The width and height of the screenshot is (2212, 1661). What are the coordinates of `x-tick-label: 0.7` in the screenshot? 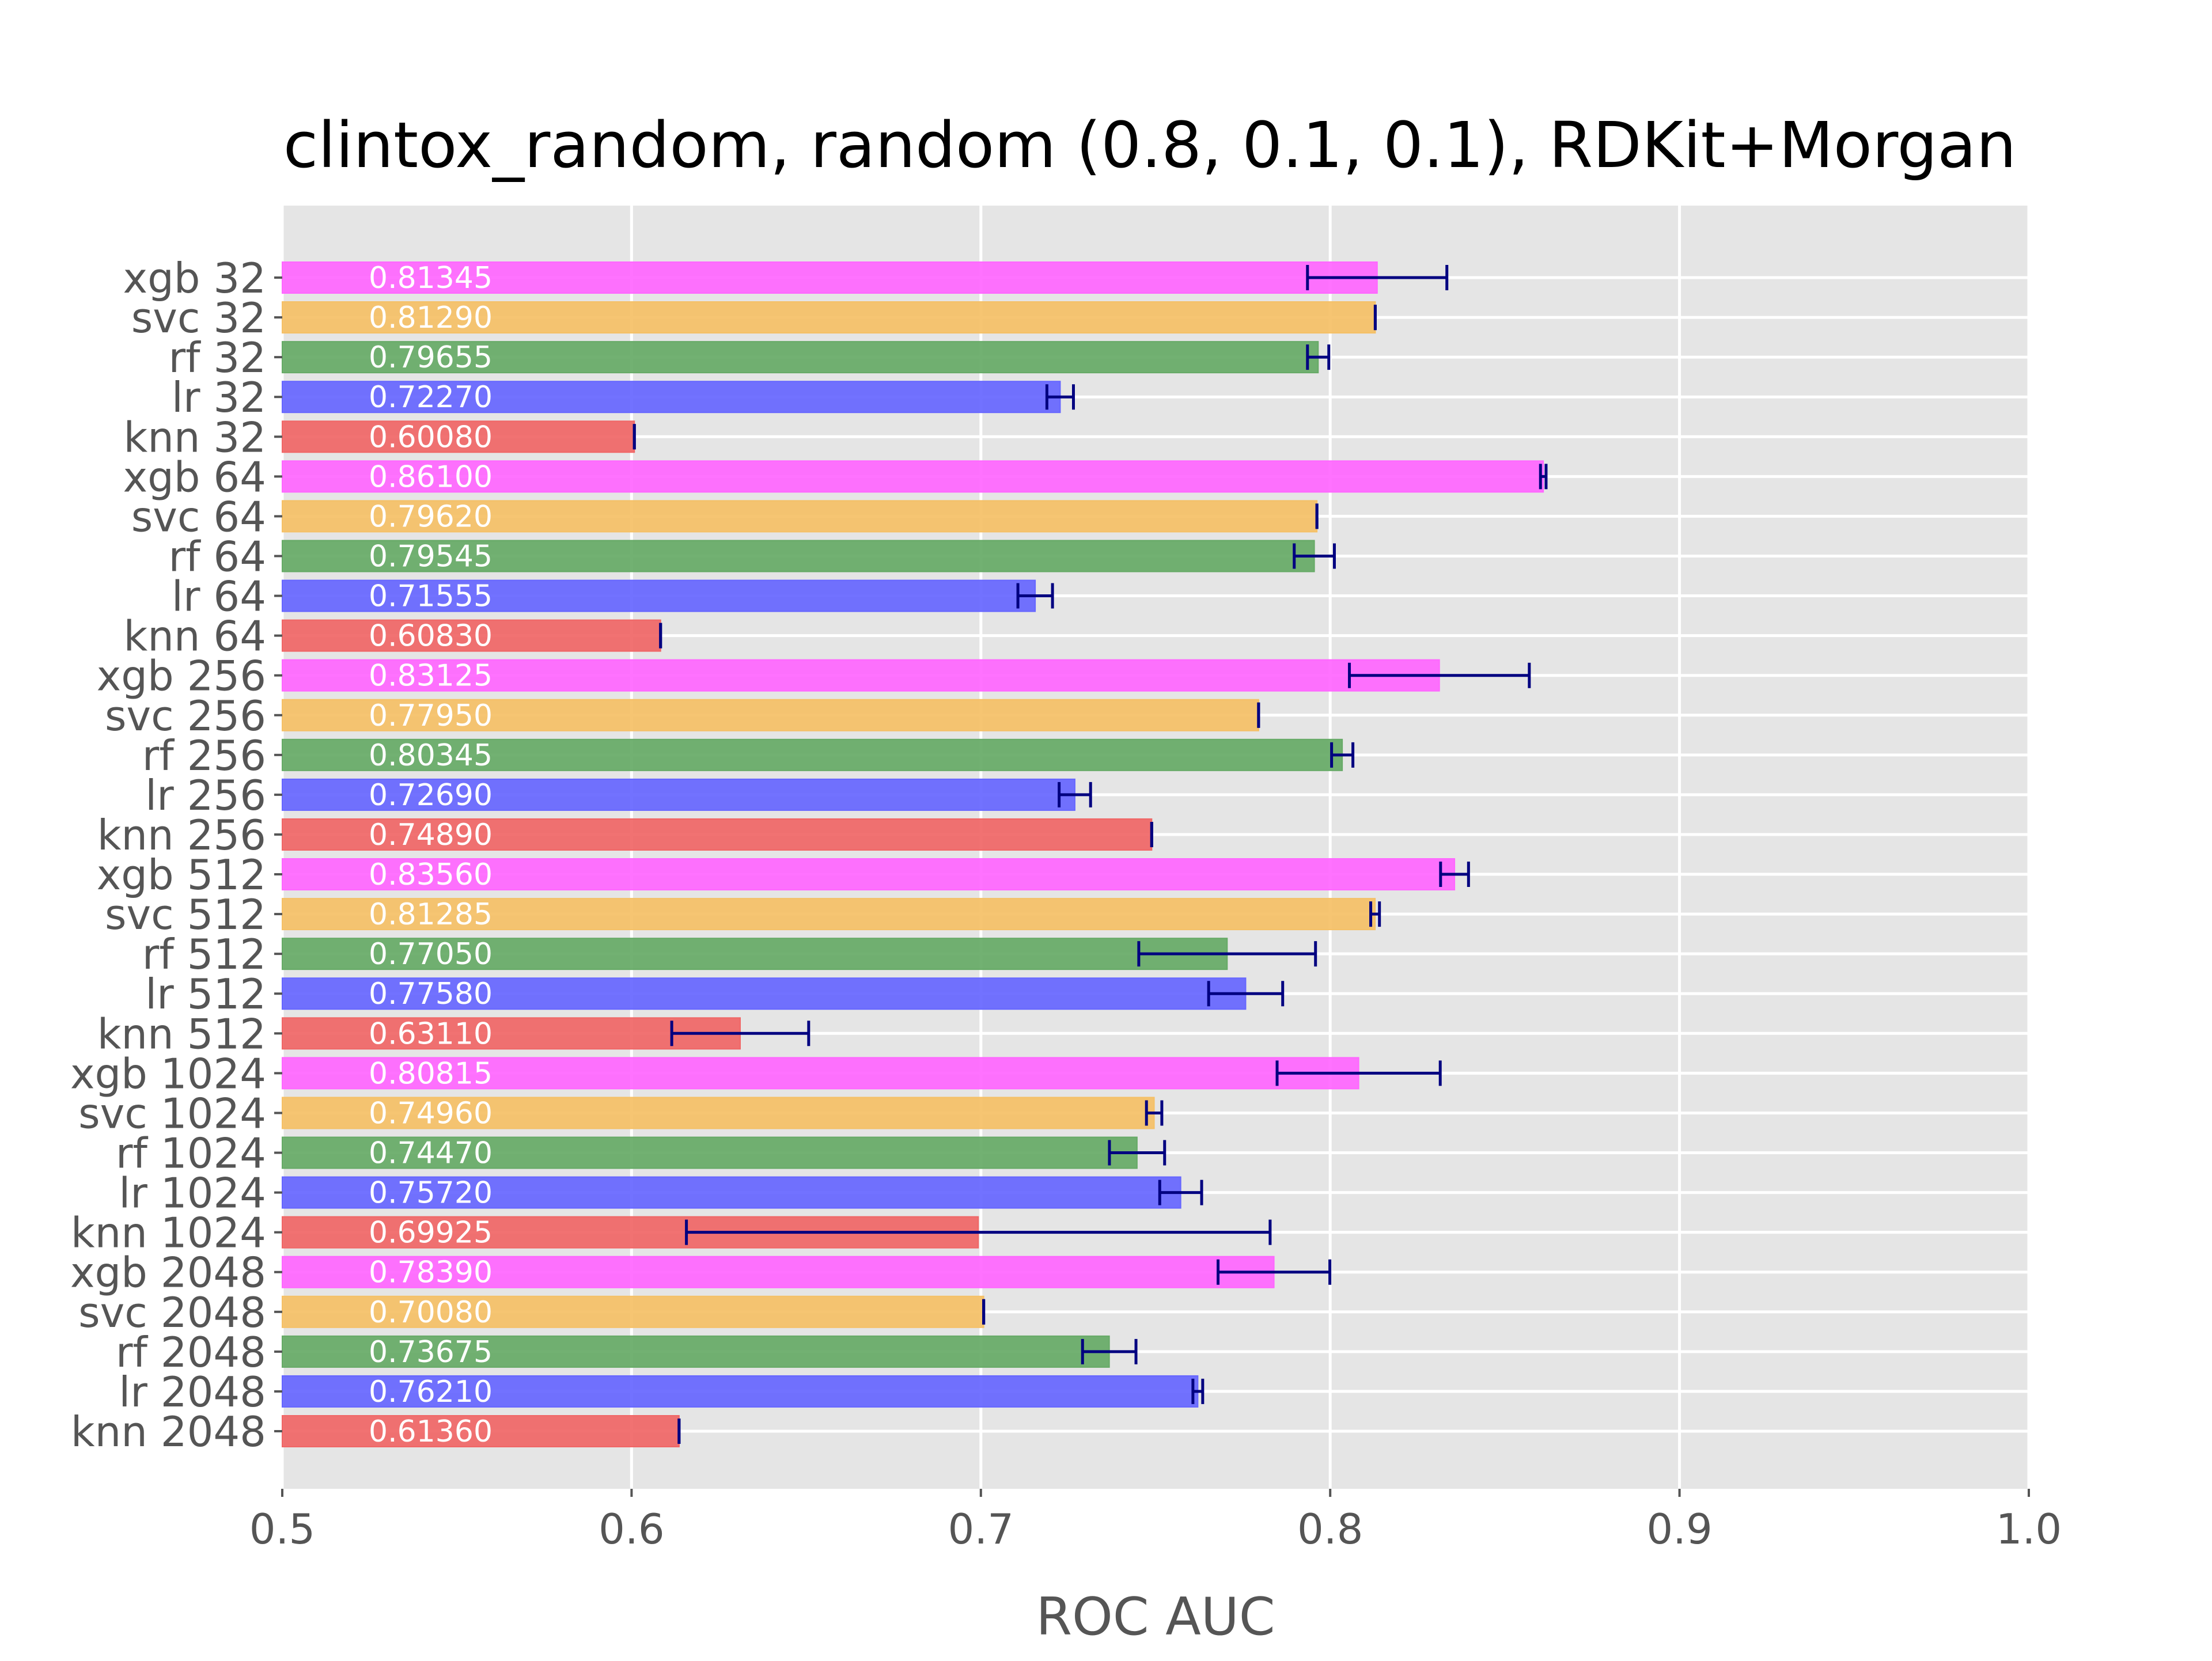 It's located at (981, 1529).